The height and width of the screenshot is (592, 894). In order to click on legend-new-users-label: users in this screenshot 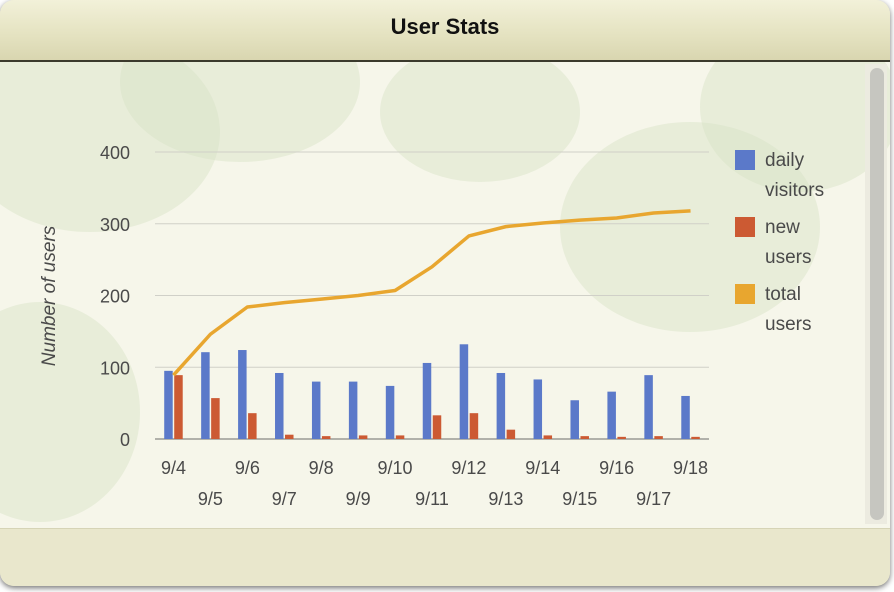, I will do `click(788, 257)`.